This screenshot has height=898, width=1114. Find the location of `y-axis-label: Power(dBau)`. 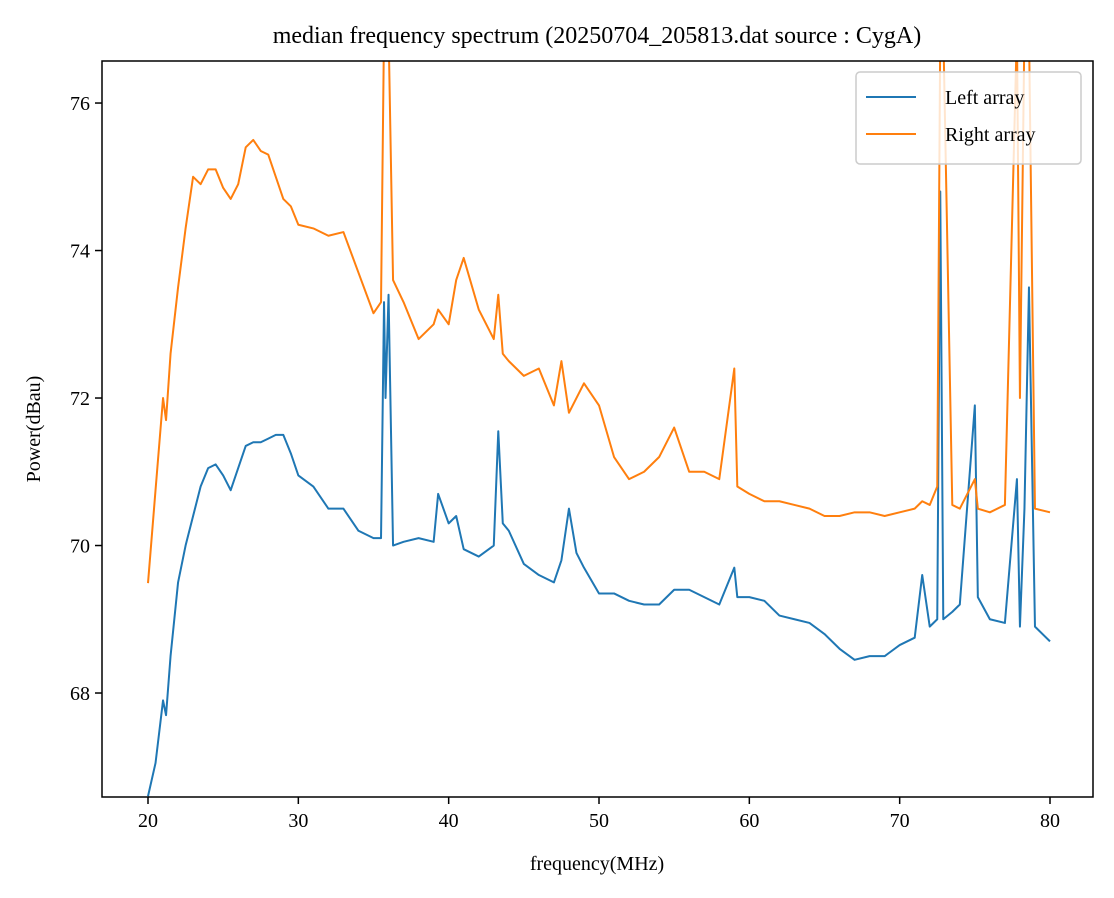

y-axis-label: Power(dBau) is located at coordinates (34, 429).